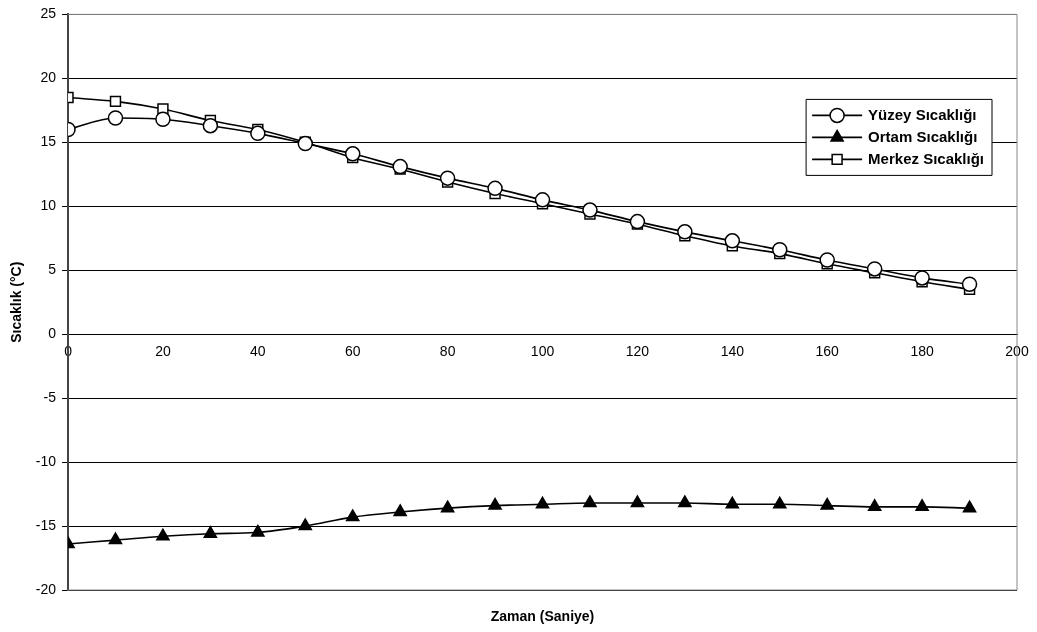 This screenshot has width=1037, height=632. What do you see at coordinates (923, 136) in the screenshot?
I see `legend-label: Ortam Sıcaklığı` at bounding box center [923, 136].